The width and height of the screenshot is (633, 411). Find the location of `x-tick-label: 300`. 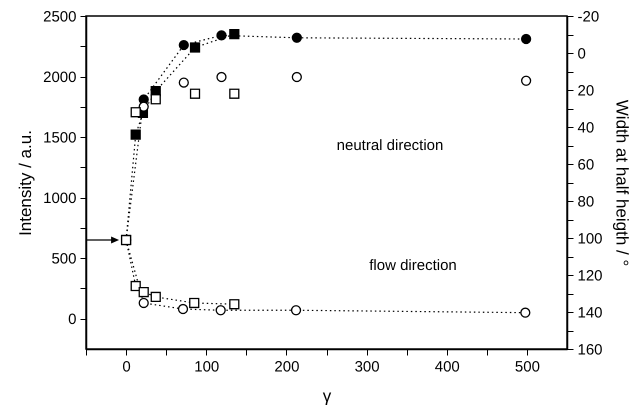

x-tick-label: 300 is located at coordinates (367, 367).